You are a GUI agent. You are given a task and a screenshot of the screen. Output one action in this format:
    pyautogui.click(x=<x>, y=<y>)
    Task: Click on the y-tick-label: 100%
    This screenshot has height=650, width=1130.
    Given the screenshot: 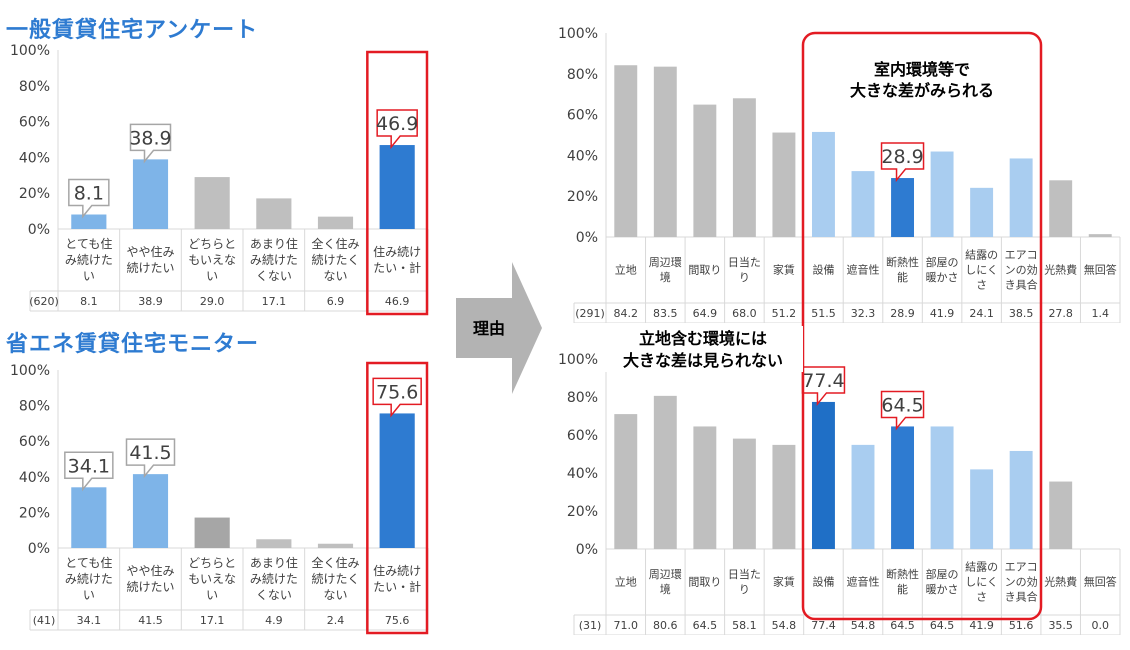 What is the action you would take?
    pyautogui.click(x=30, y=51)
    